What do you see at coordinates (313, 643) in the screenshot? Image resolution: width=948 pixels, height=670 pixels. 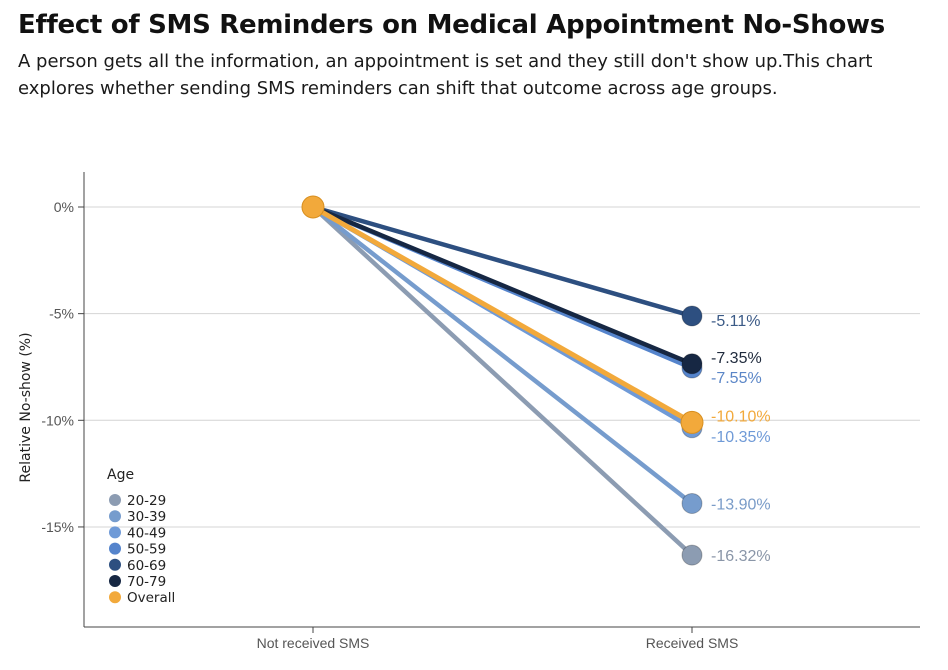 I see `x-tick-label: Not received SMS` at bounding box center [313, 643].